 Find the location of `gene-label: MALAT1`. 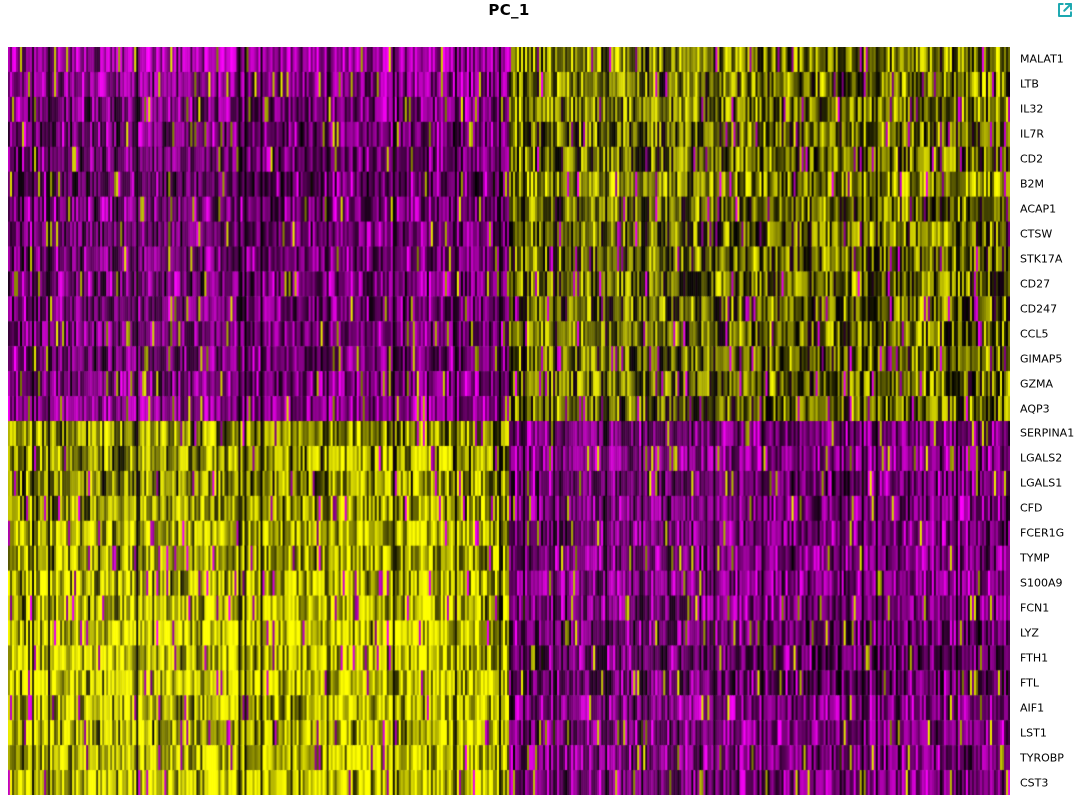

gene-label: MALAT1 is located at coordinates (1042, 59).